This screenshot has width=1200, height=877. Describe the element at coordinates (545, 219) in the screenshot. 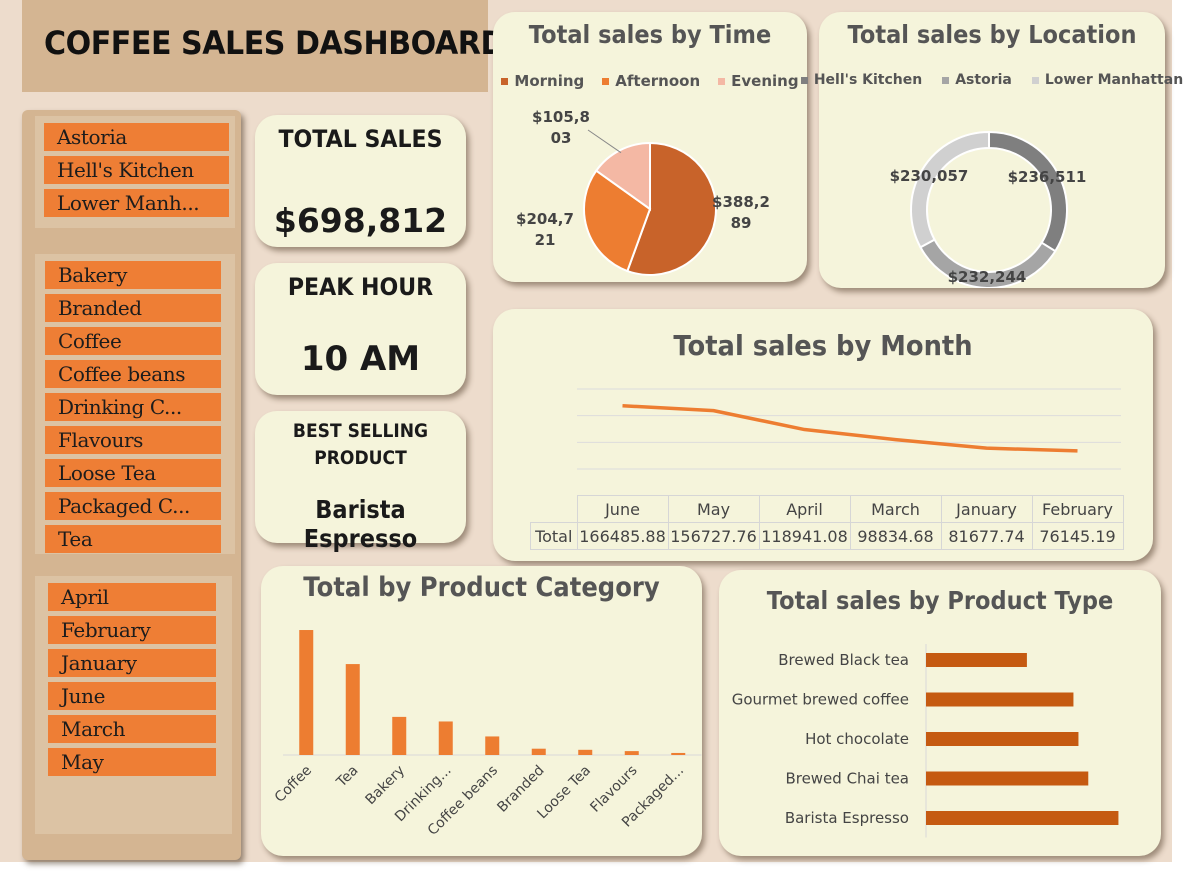

I see `pie-label-line: $204,7` at that location.